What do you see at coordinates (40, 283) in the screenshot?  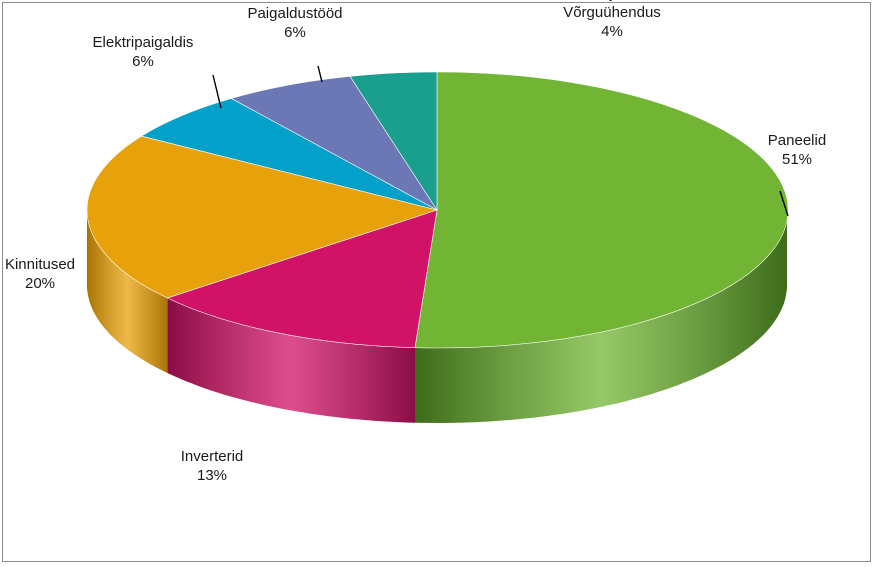 I see `slice-percent-label: 20%` at bounding box center [40, 283].